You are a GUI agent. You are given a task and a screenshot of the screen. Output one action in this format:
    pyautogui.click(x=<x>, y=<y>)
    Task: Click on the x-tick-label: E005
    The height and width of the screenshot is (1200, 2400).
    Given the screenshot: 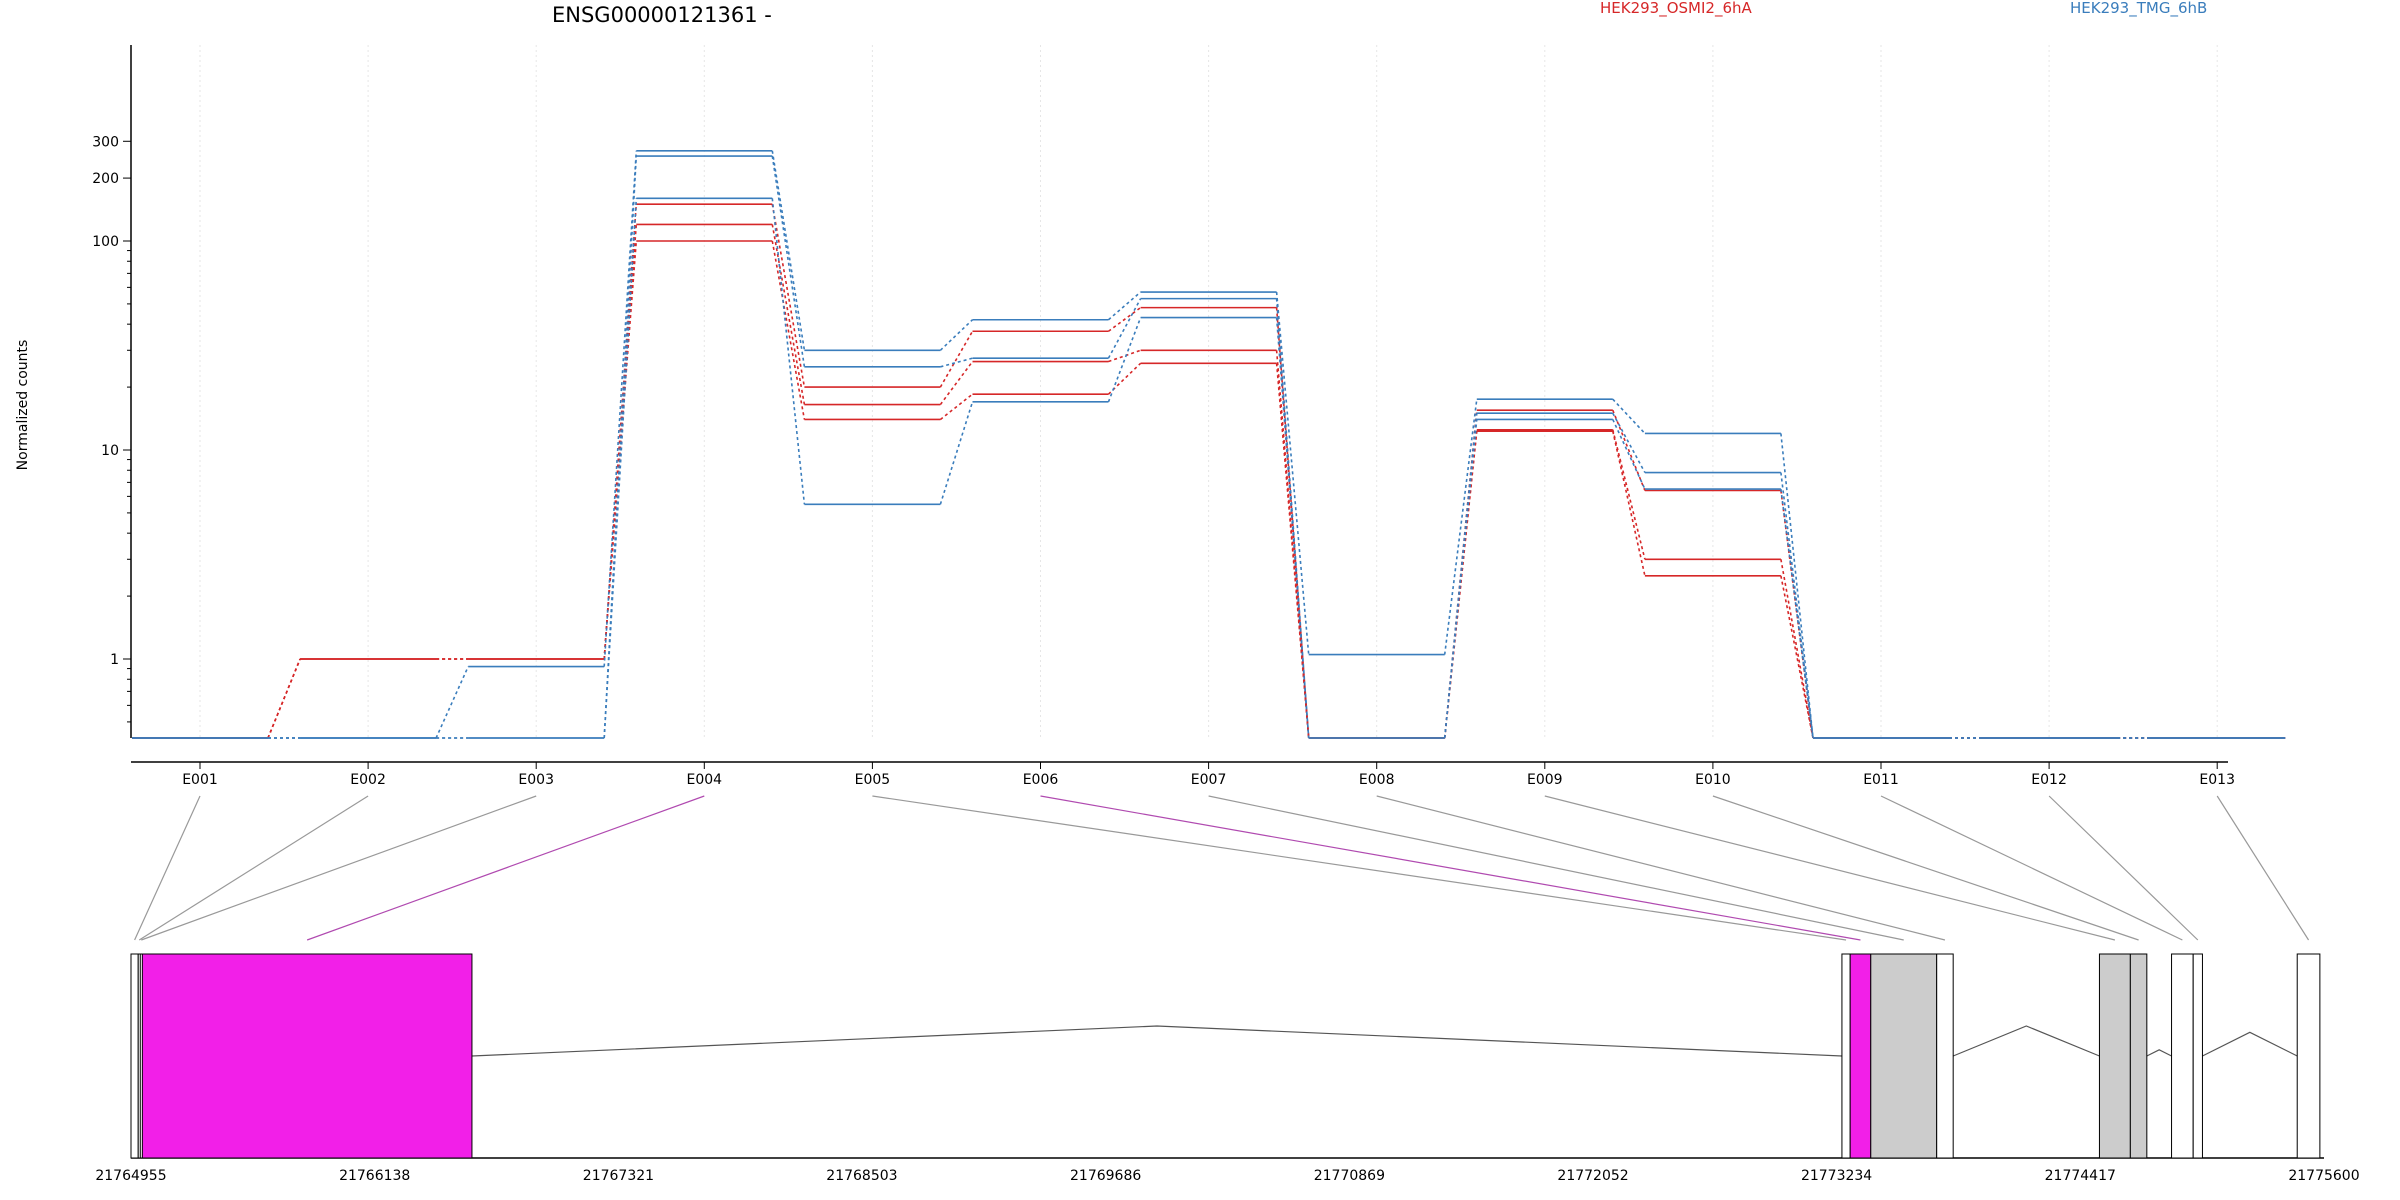 What is the action you would take?
    pyautogui.click(x=873, y=780)
    